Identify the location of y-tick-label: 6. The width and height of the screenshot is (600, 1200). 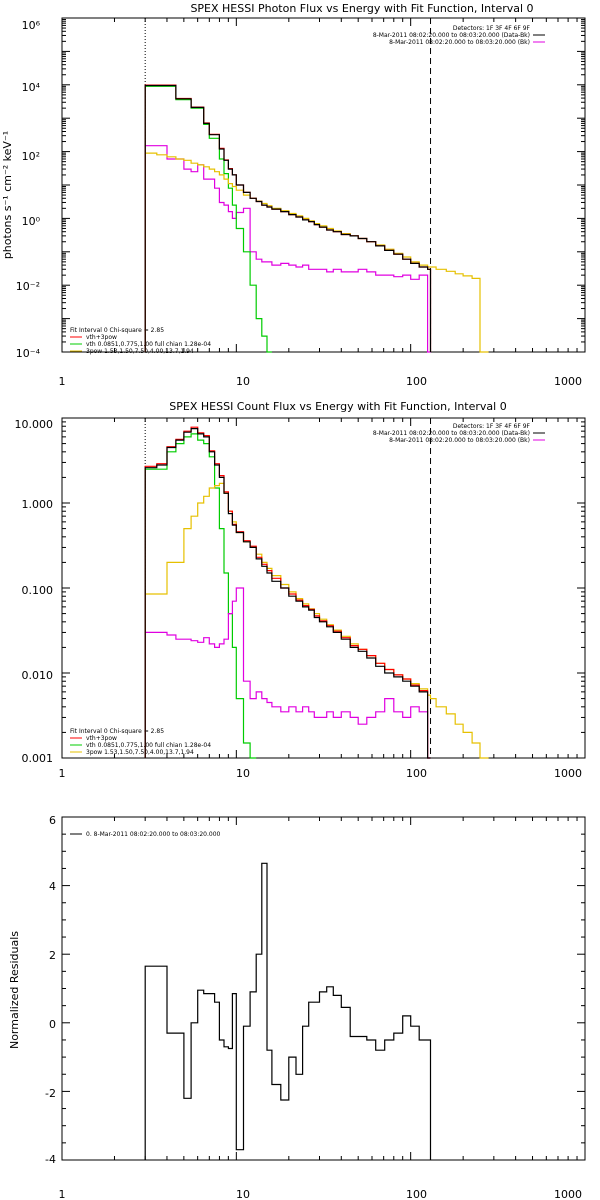
(52, 820).